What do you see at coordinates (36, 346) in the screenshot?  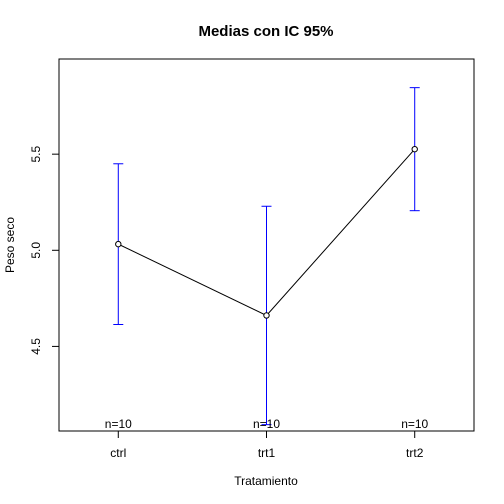 I see `y-tick-label: 4.5` at bounding box center [36, 346].